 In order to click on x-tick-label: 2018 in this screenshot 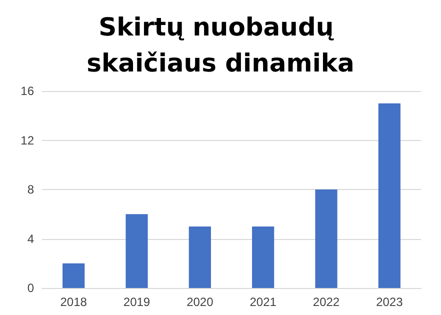, I will do `click(74, 302)`.